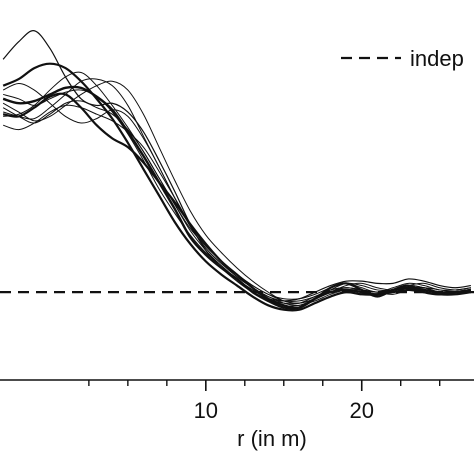 Image resolution: width=474 pixels, height=474 pixels. I want to click on x-ticks: 10 20, so click(264, 401).